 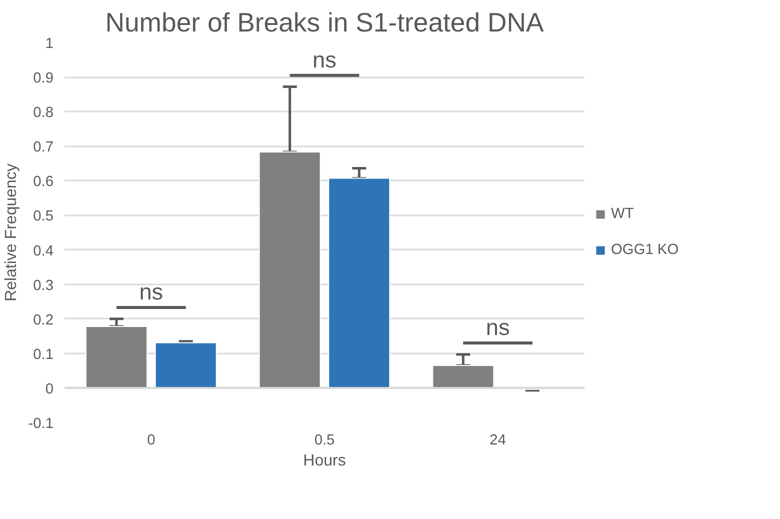 What do you see at coordinates (43, 78) in the screenshot?
I see `y-tick-label: 0.9` at bounding box center [43, 78].